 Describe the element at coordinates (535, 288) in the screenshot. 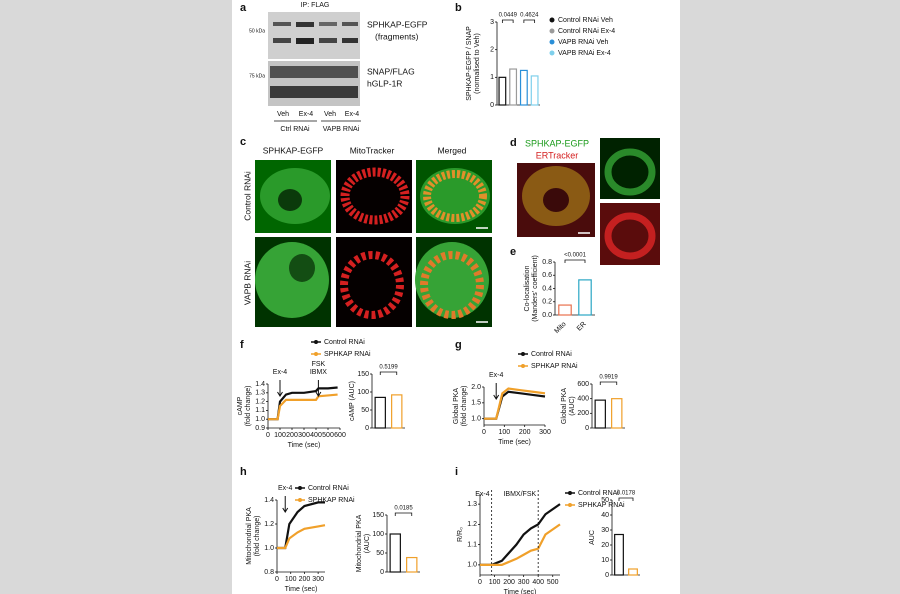

I see `y-axis-label: (Manders' coefficient)` at that location.